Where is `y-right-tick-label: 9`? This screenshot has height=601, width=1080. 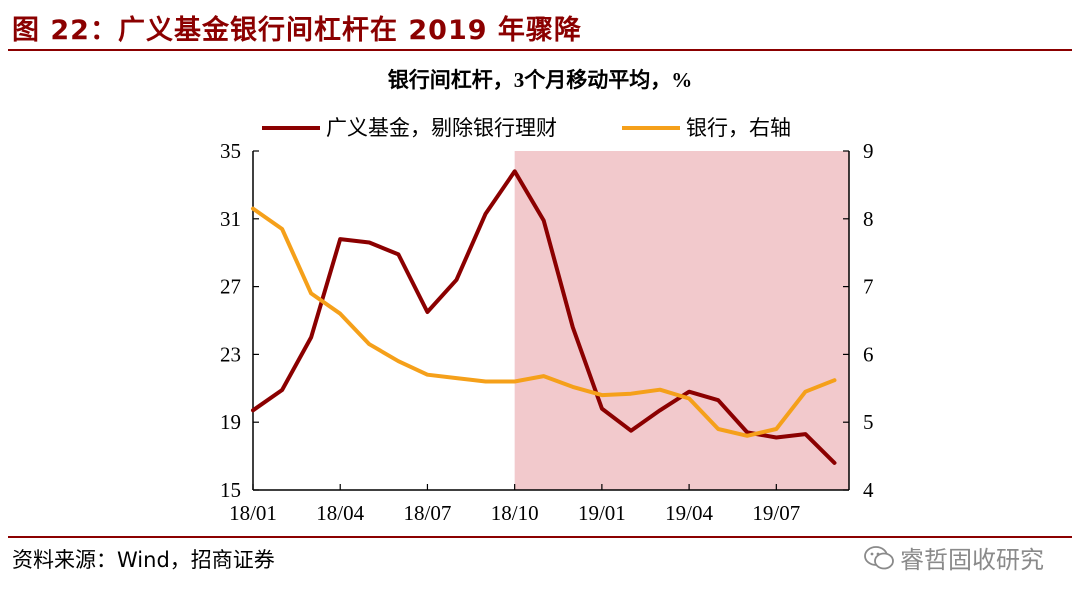 y-right-tick-label: 9 is located at coordinates (868, 151).